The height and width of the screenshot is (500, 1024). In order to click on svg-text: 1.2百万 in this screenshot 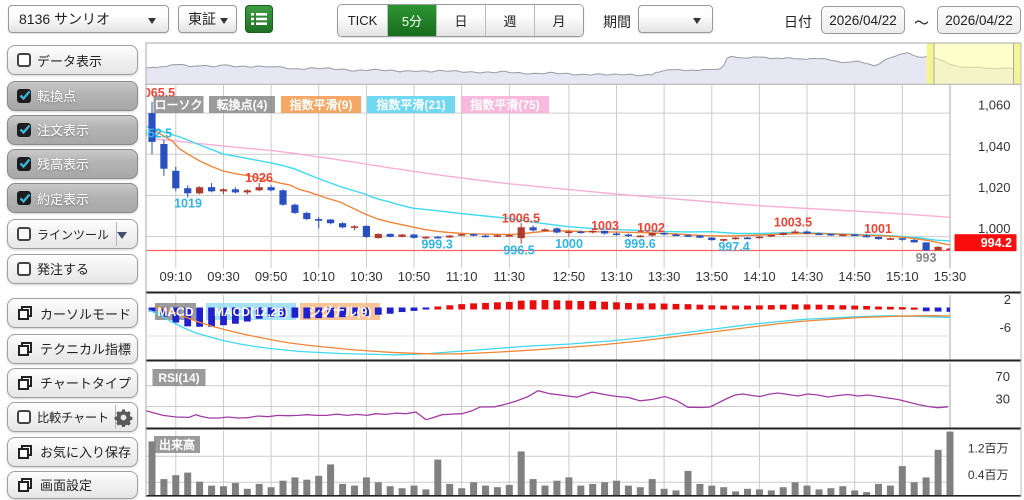, I will do `click(988, 449)`.